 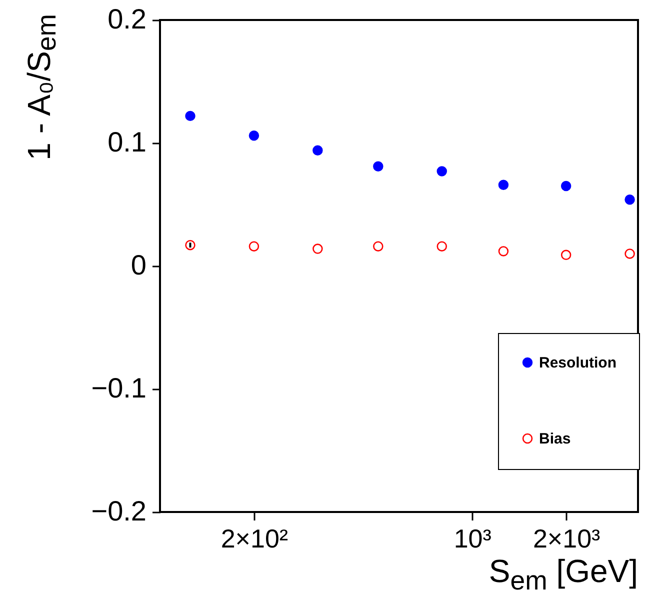 What do you see at coordinates (127, 142) in the screenshot?
I see `y-tick-label: 0.1` at bounding box center [127, 142].